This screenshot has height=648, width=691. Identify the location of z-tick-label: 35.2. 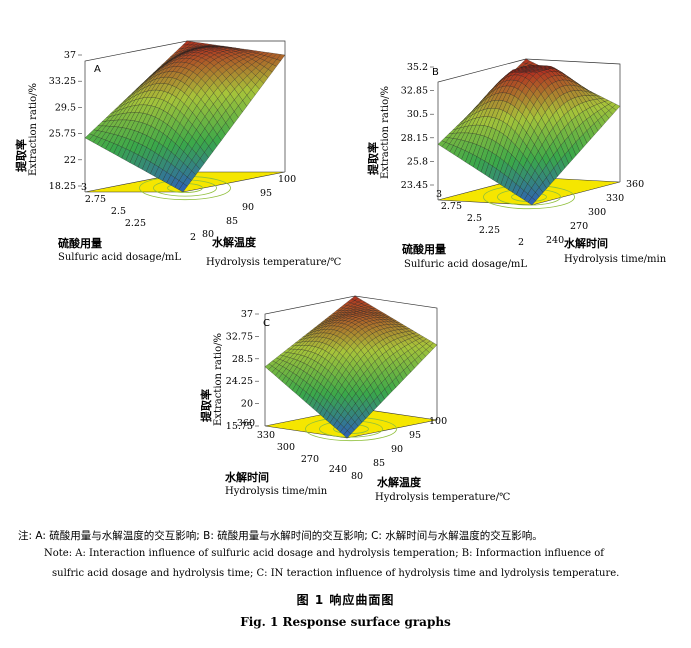
(417, 67).